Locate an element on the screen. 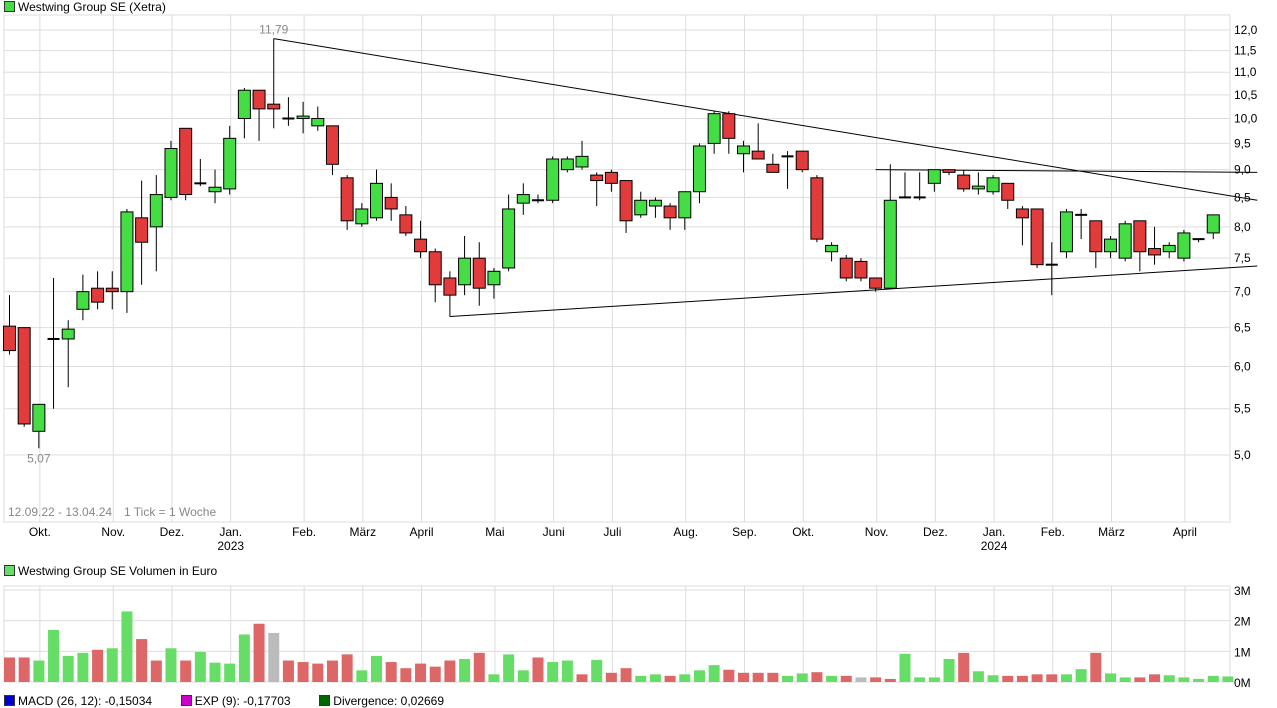 The image size is (1277, 708). volume-y-tick-label: 2M is located at coordinates (1242, 622).